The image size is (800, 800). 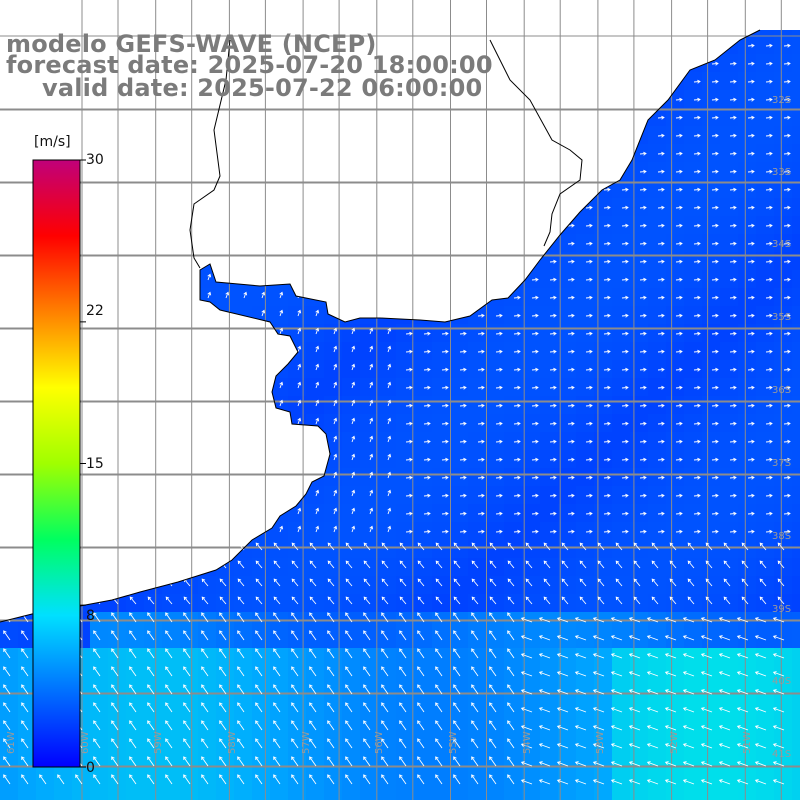 I want to click on river-border-path, so click(x=210, y=154).